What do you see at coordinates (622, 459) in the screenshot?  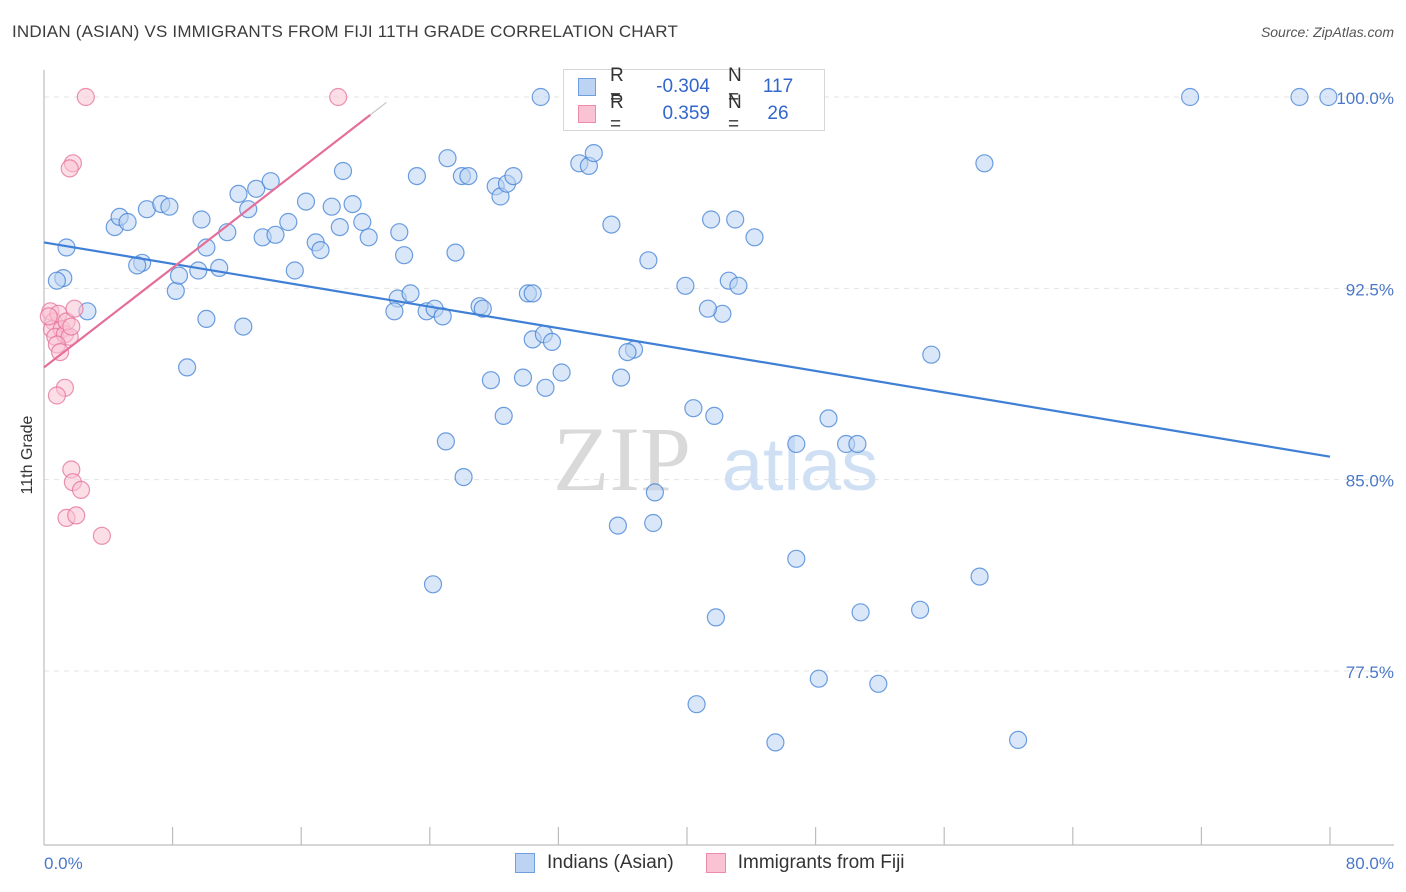 I see `watermark-zip: ZIP` at bounding box center [622, 459].